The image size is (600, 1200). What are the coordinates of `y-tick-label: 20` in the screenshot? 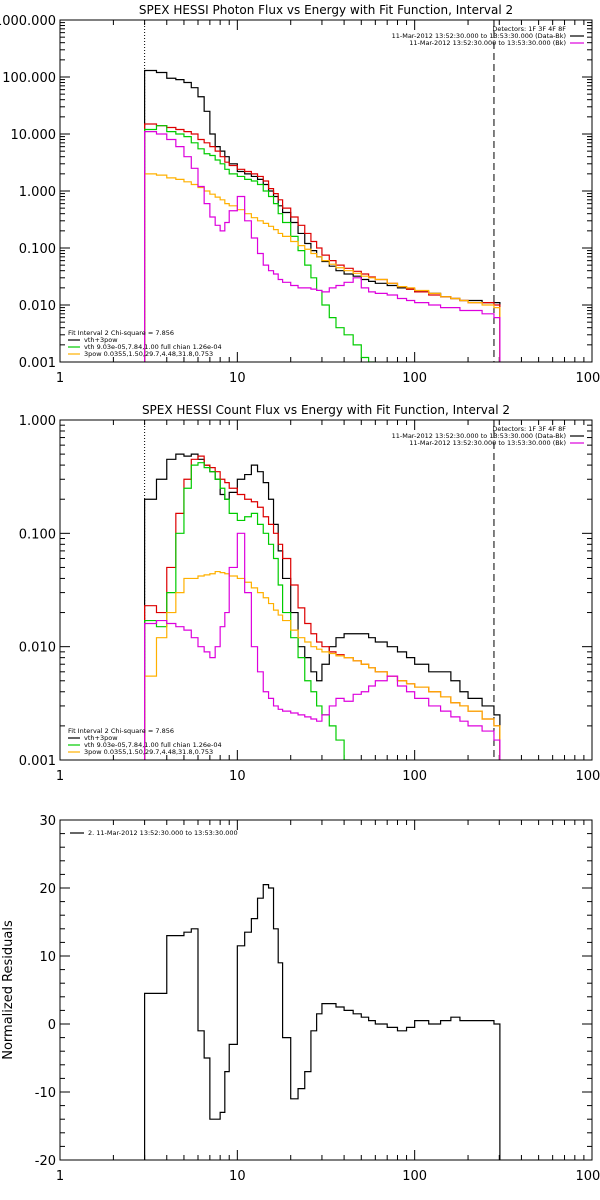 It's located at (47, 889).